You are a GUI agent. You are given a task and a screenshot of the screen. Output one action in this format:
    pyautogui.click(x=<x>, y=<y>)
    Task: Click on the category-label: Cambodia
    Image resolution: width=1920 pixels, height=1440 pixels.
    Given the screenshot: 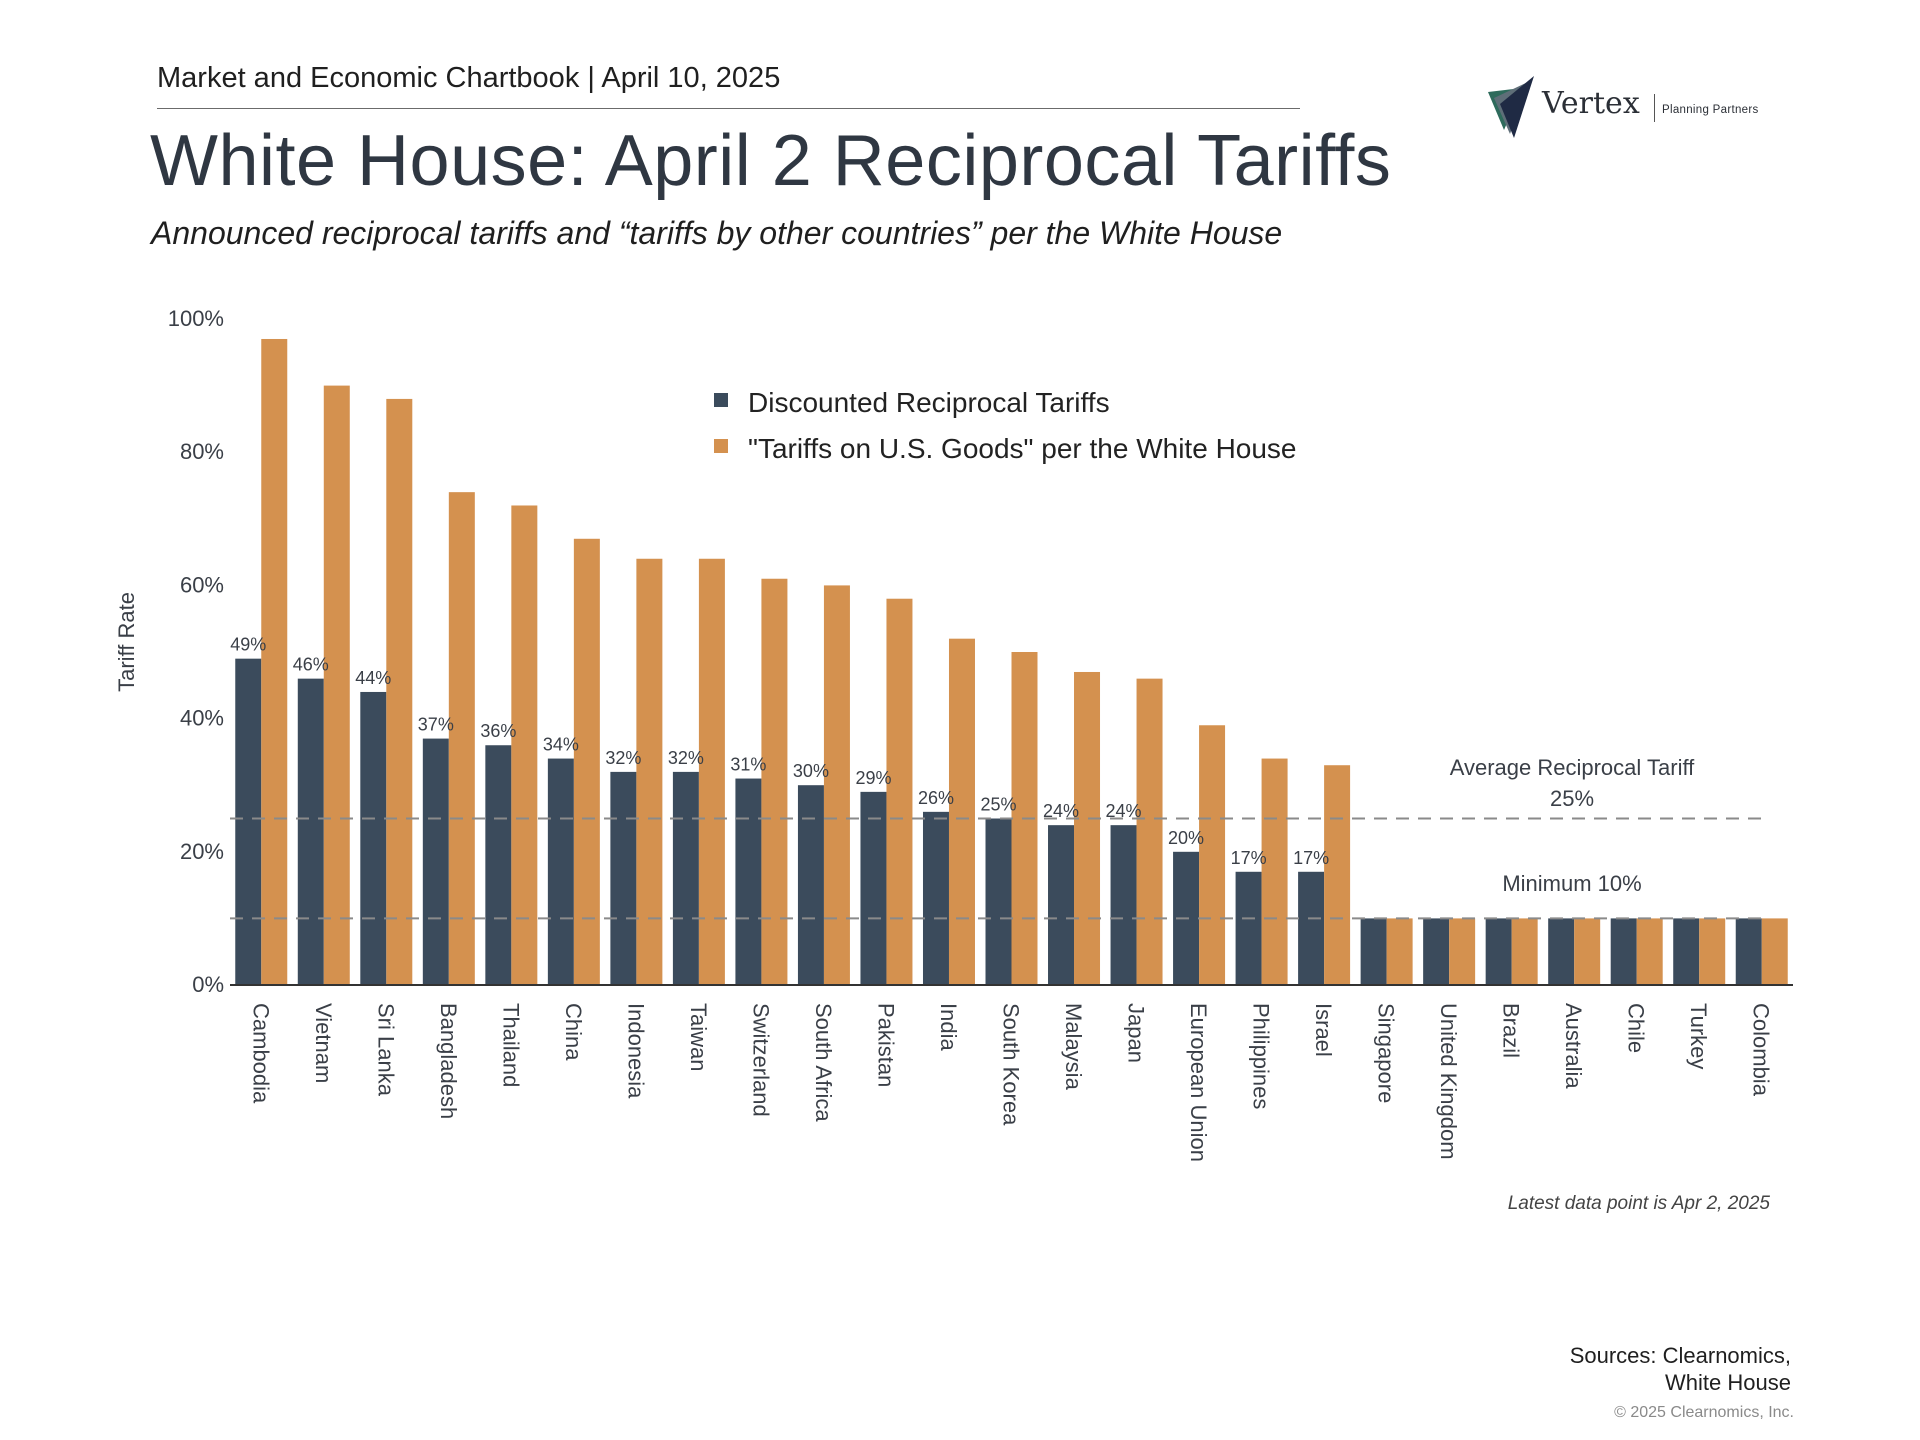 What is the action you would take?
    pyautogui.click(x=260, y=1053)
    